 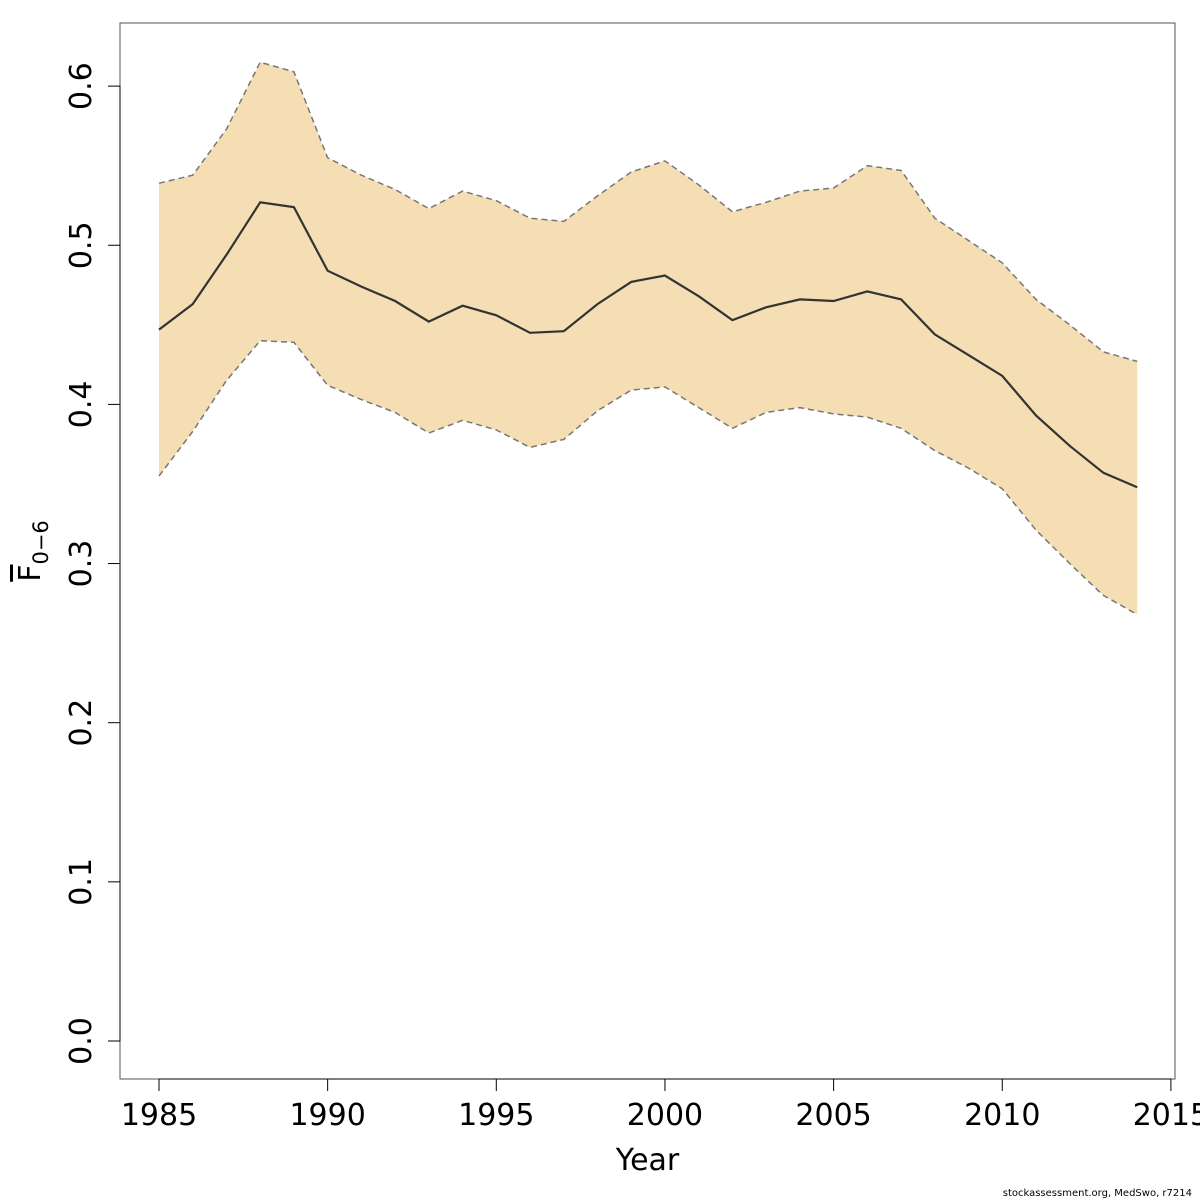 I want to click on y-axis-ticks: 0.0 0.1 0.2 0.3 0.4 0.5 0.6, so click(x=92, y=563).